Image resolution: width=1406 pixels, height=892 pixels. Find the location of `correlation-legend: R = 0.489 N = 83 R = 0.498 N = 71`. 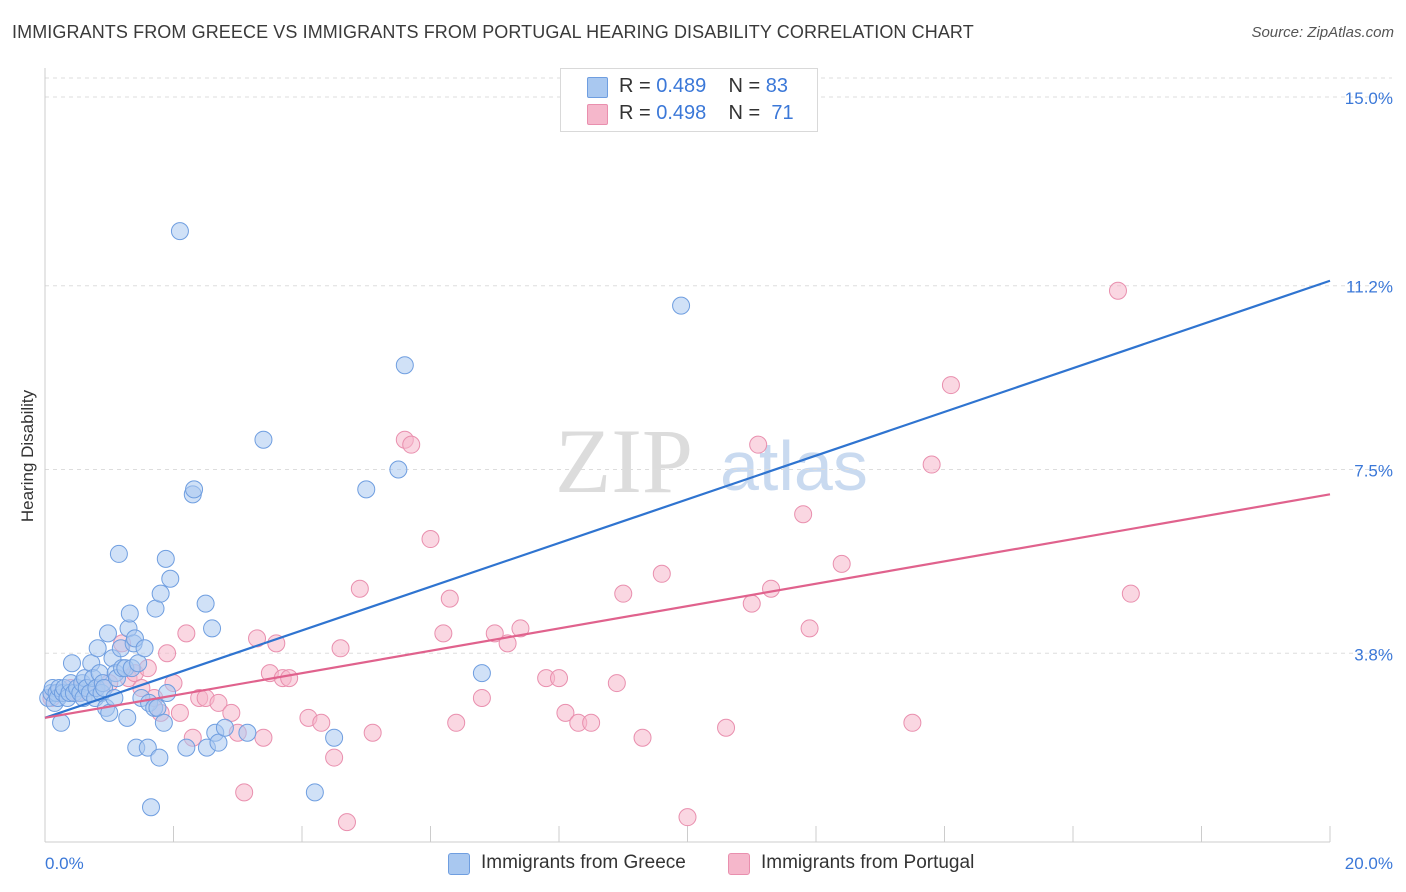

correlation-legend: R = 0.489 N = 83 R = 0.498 N = 71 is located at coordinates (689, 100).